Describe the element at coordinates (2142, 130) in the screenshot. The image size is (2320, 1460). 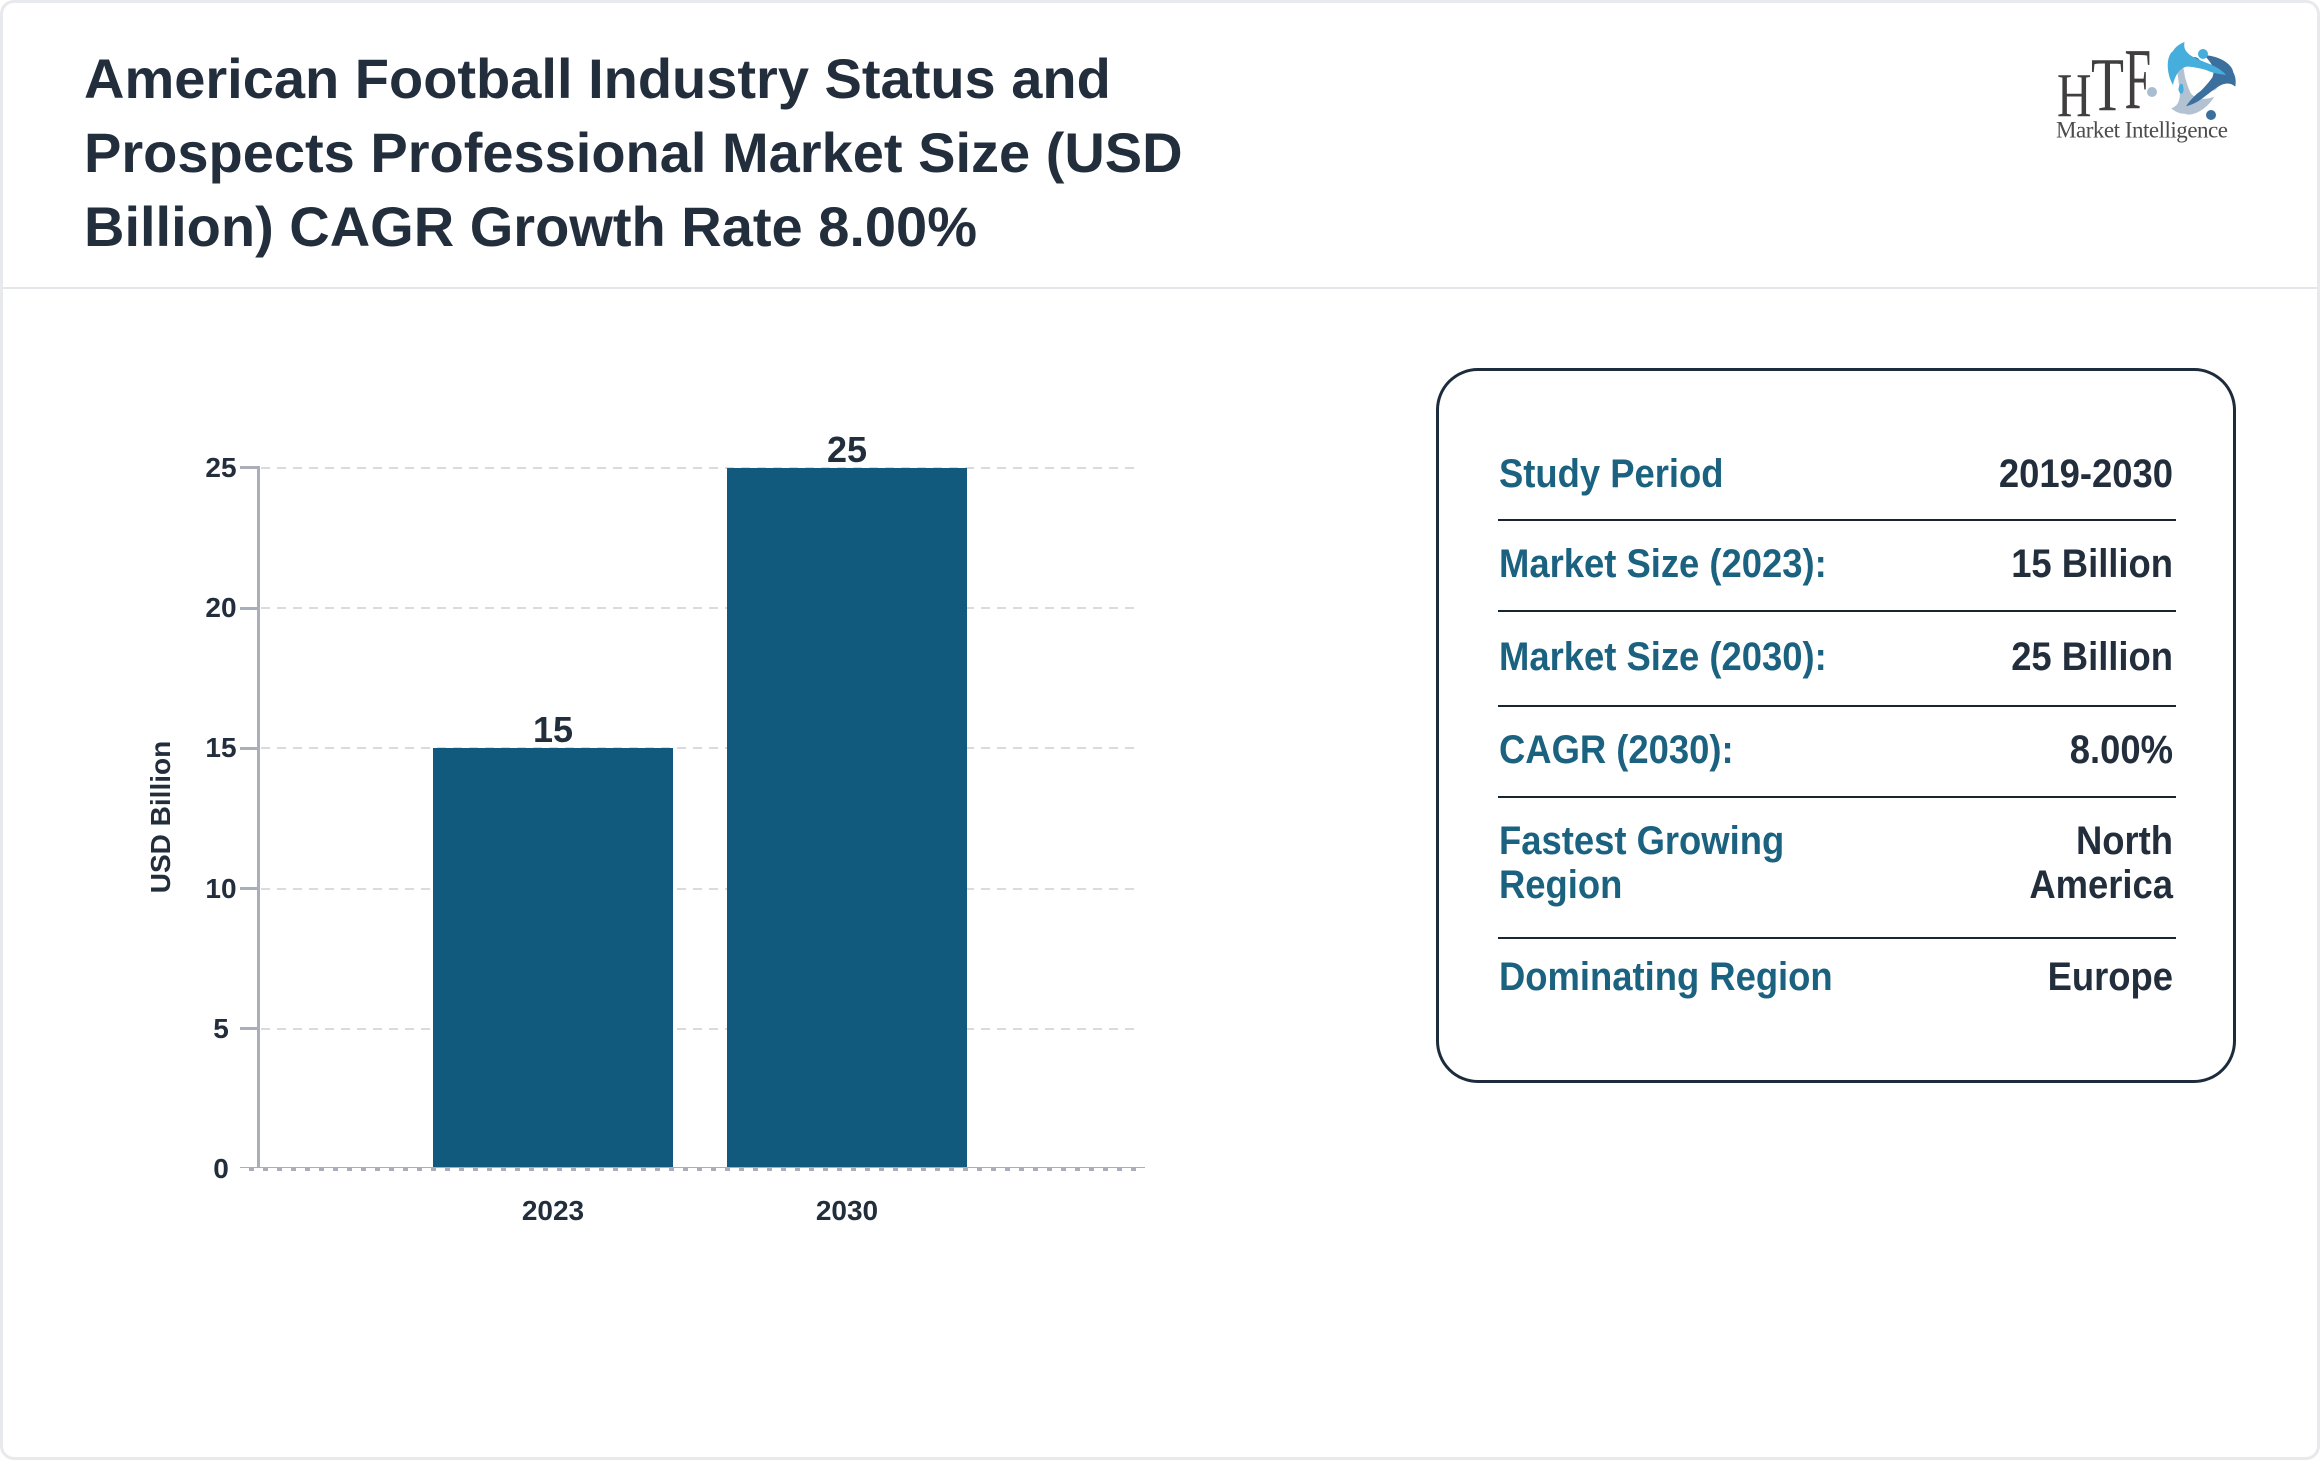
I see `svg-text: Market Intelligence` at that location.